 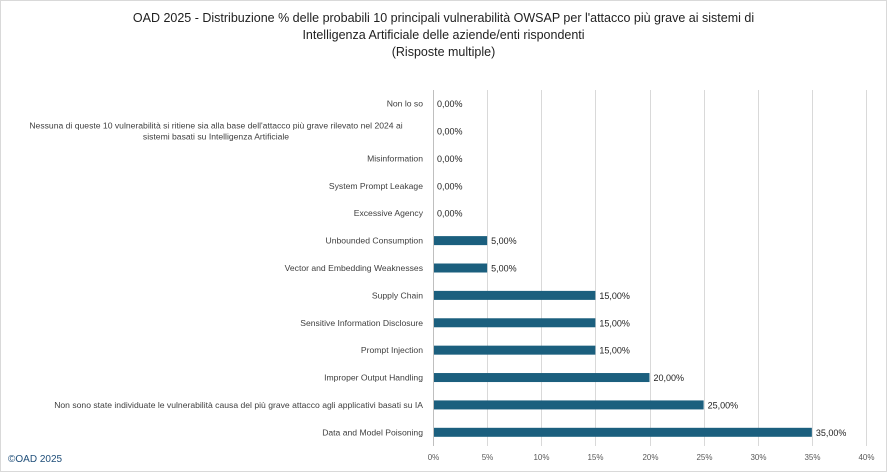 I want to click on category-label: Data and Model Poisoning, so click(x=372, y=432).